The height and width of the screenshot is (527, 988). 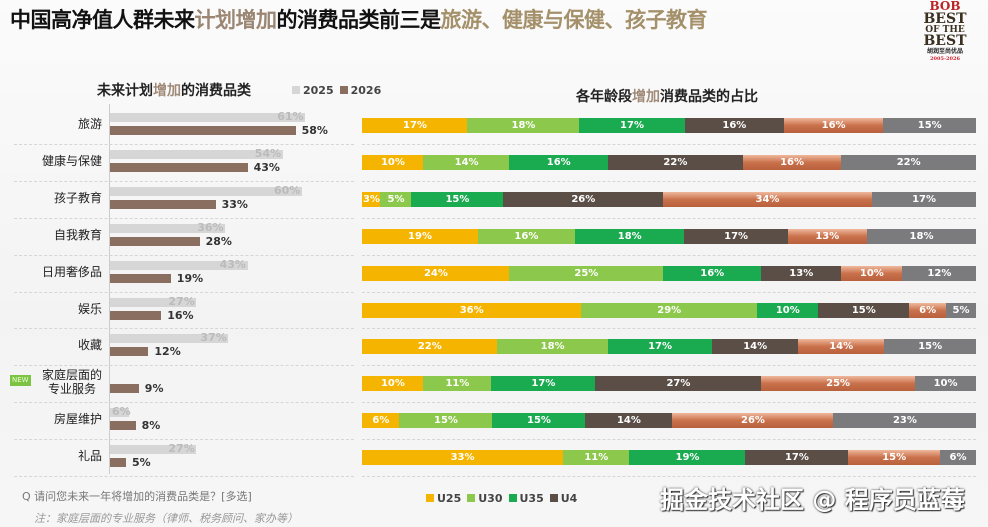 I want to click on stacked-segment: 36%, so click(x=472, y=310).